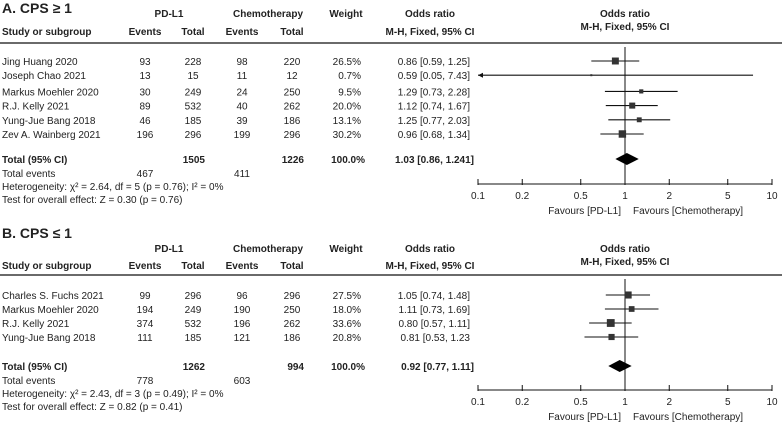 The height and width of the screenshot is (433, 782). What do you see at coordinates (145, 324) in the screenshot?
I see `group1-events: 374` at bounding box center [145, 324].